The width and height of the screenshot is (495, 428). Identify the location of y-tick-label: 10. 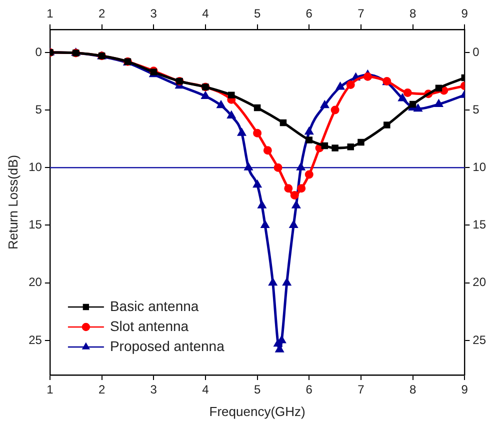
(35, 167).